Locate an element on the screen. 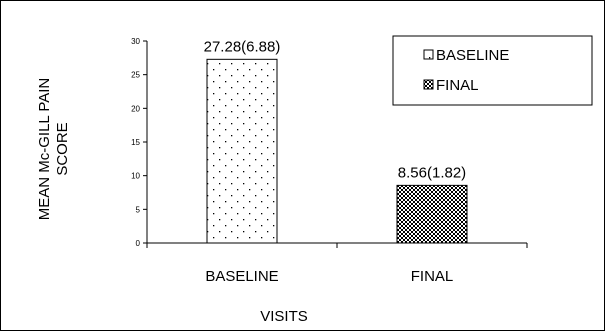 Image resolution: width=605 pixels, height=331 pixels. bar-baseline is located at coordinates (242, 151).